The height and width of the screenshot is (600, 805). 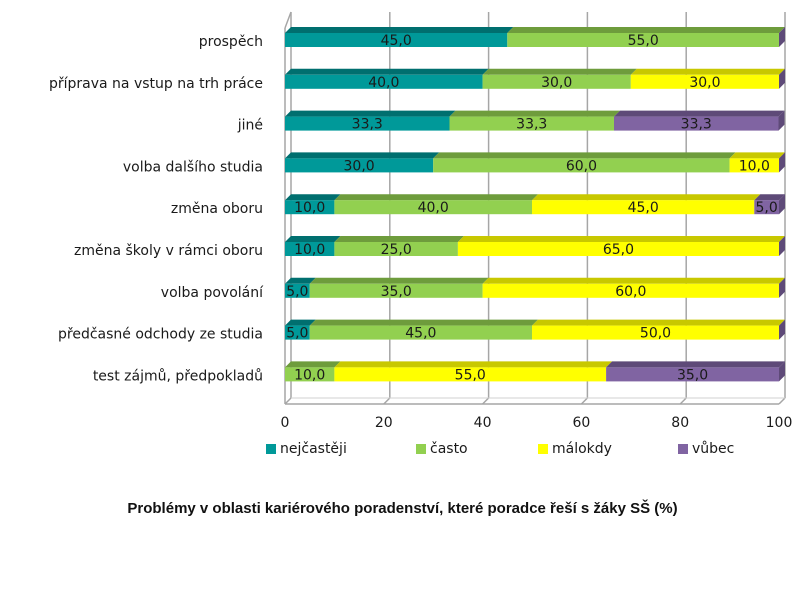 I want to click on data-label: 40,0, so click(x=433, y=208).